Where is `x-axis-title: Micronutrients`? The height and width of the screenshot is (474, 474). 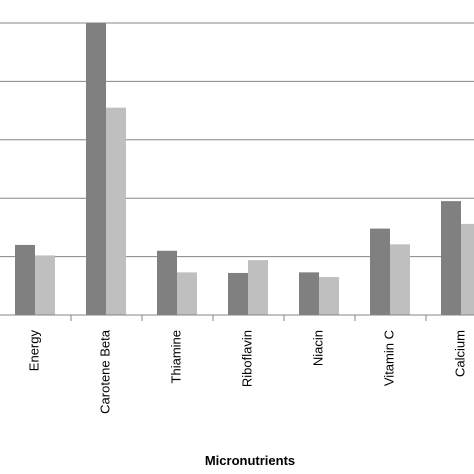 x-axis-title: Micronutrients is located at coordinates (250, 460).